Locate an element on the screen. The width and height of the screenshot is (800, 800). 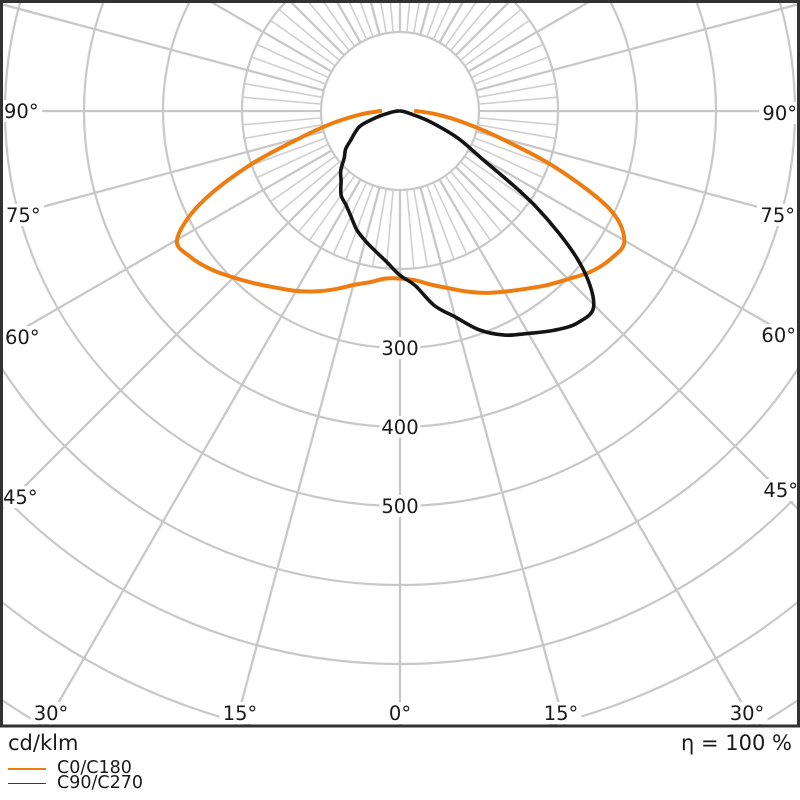
angle-label: 15° is located at coordinates (561, 713).